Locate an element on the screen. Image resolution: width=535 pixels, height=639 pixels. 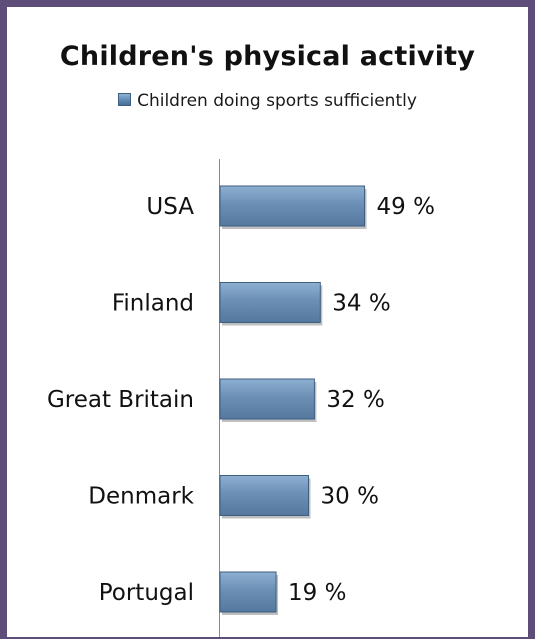
bar-finland is located at coordinates (270, 302).